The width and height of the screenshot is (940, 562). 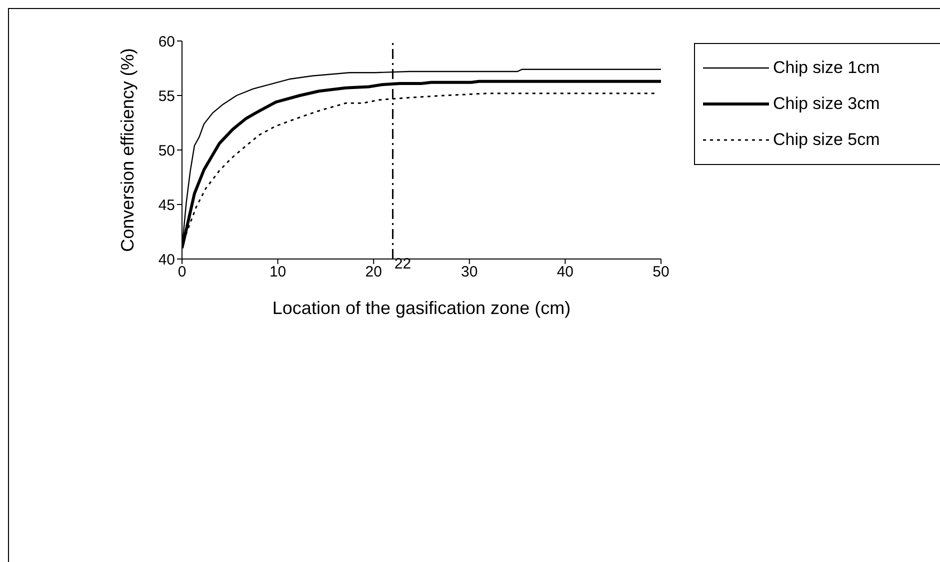 I want to click on x-tick-label: 50, so click(x=661, y=272).